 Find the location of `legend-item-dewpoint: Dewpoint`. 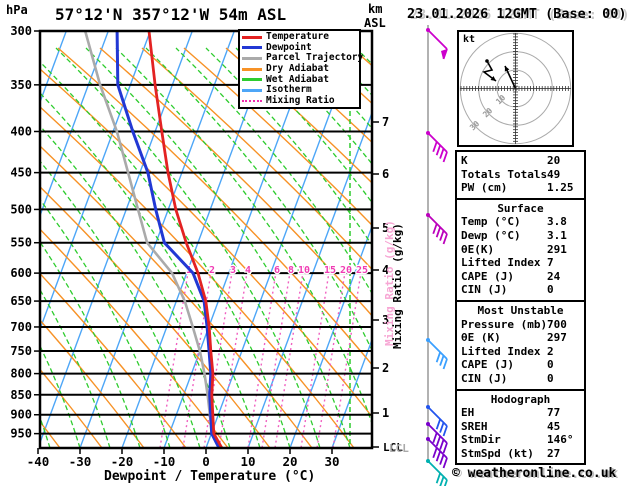

legend-item-dewpoint: Dewpoint is located at coordinates (300, 48).